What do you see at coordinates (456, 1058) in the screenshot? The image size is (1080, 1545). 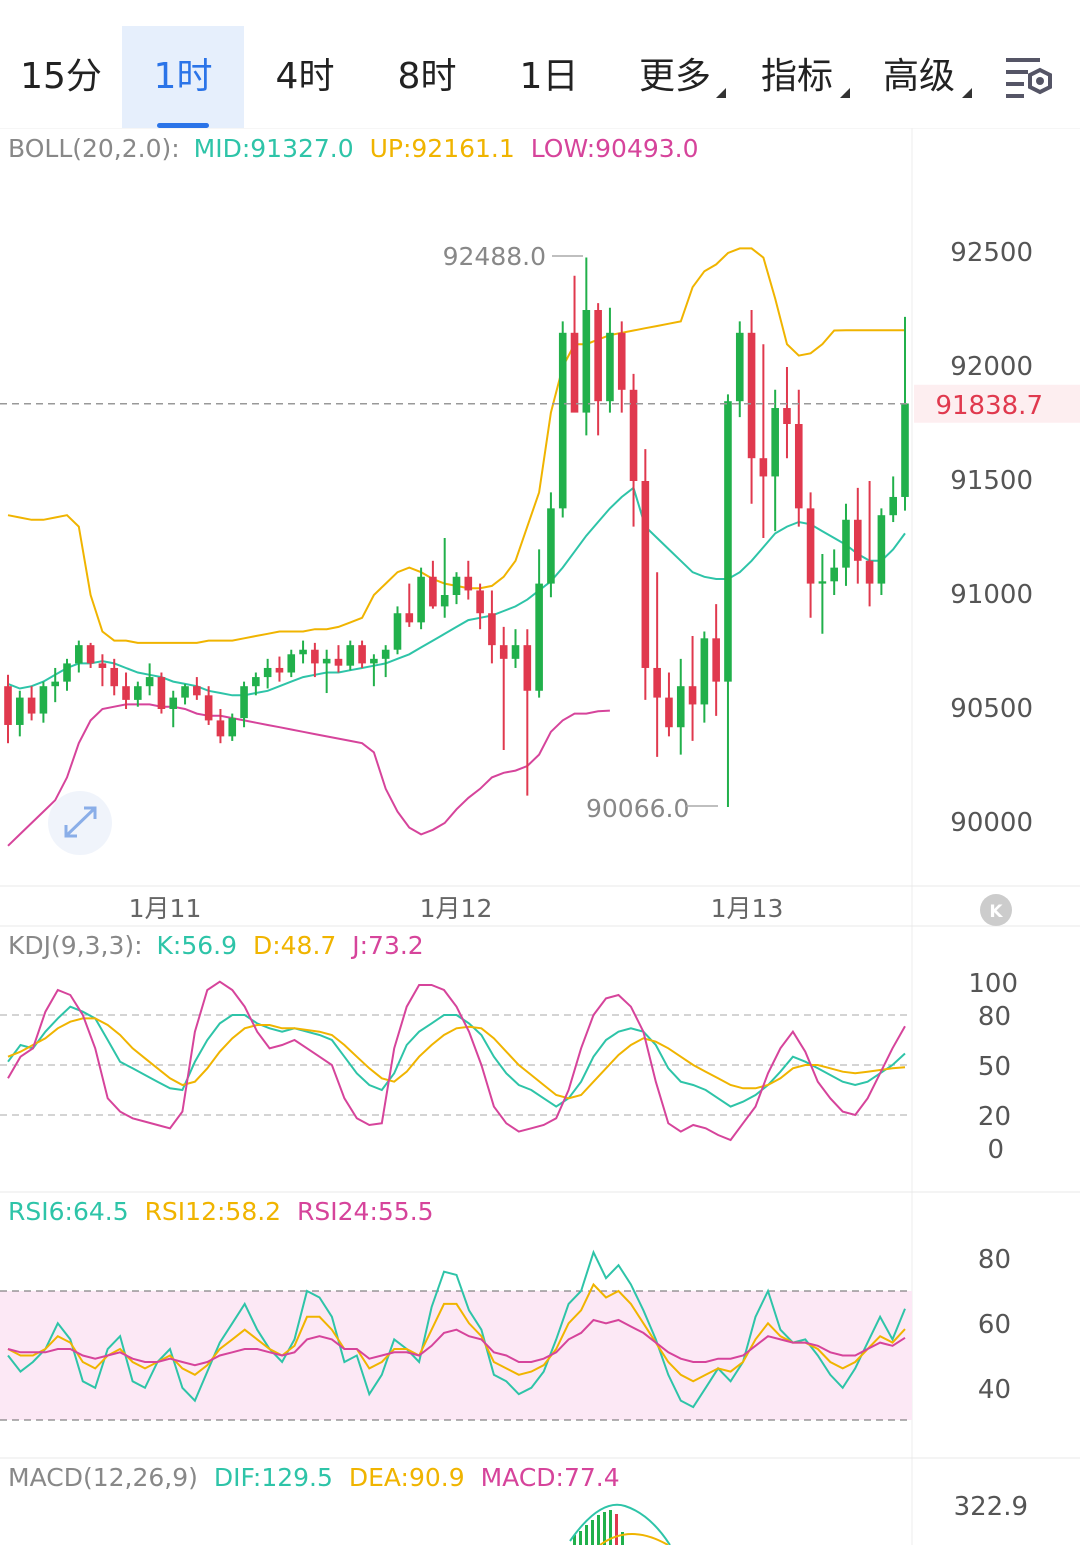 I see `line-d` at bounding box center [456, 1058].